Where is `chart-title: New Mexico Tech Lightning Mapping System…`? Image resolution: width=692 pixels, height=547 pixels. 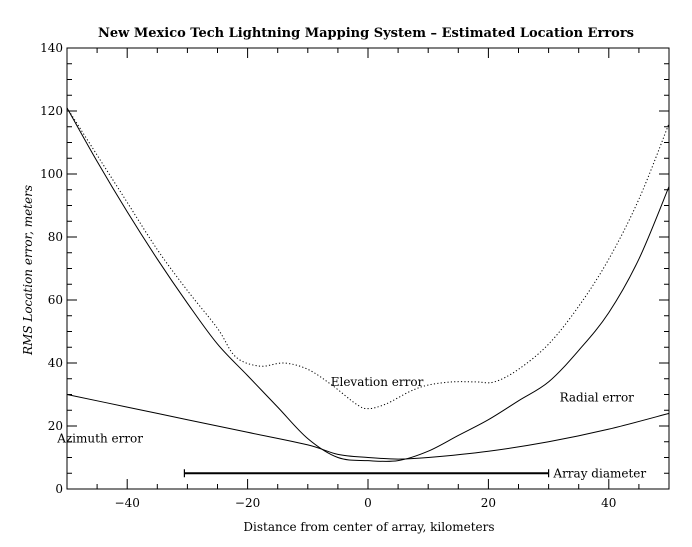 chart-title: New Mexico Tech Lightning Mapping System… is located at coordinates (366, 33).